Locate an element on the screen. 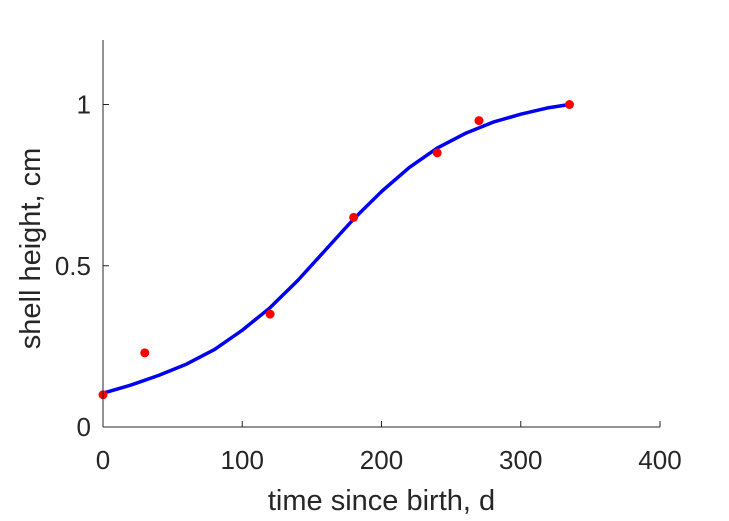 Image resolution: width=729 pixels, height=521 pixels. x-ticks: 0 100 200 300 400 is located at coordinates (389, 448).